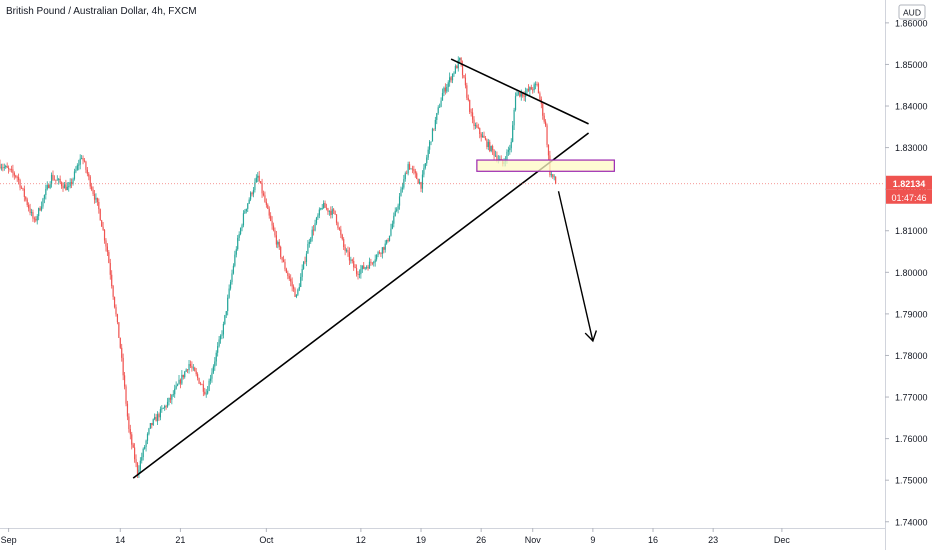 Image resolution: width=932 pixels, height=555 pixels. What do you see at coordinates (911, 356) in the screenshot?
I see `y-tick-label: 1.78000` at bounding box center [911, 356].